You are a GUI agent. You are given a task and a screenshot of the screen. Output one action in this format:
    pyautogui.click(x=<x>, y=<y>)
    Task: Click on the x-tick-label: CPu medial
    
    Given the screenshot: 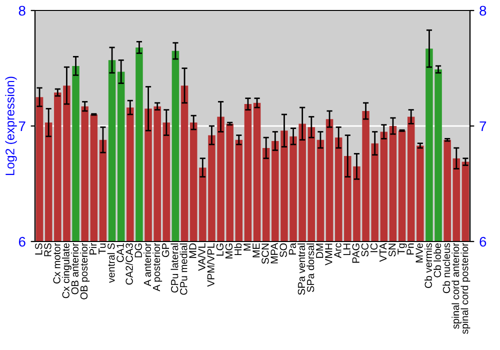 What is the action you would take?
    pyautogui.click(x=184, y=269)
    